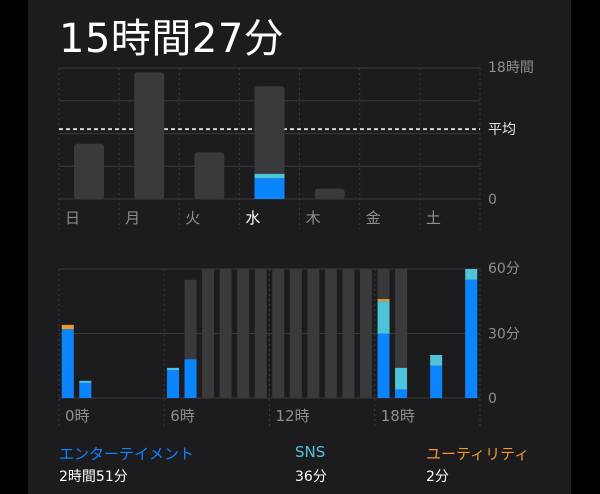 The height and width of the screenshot is (494, 600). I want to click on weekly-bar-entertainment-水, so click(269, 188).